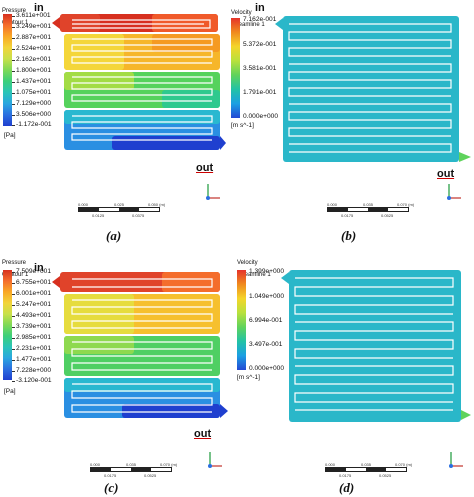 This screenshot has height=497, width=474. I want to click on serpentine-walls, so click(142, 80).